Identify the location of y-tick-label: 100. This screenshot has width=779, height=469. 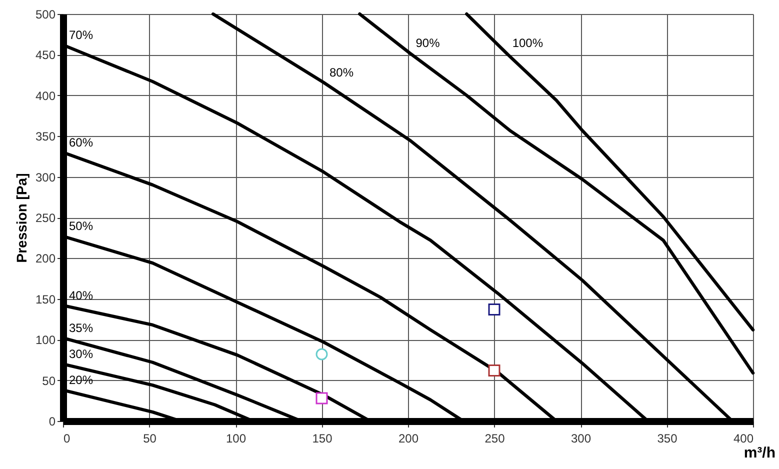
(45, 340).